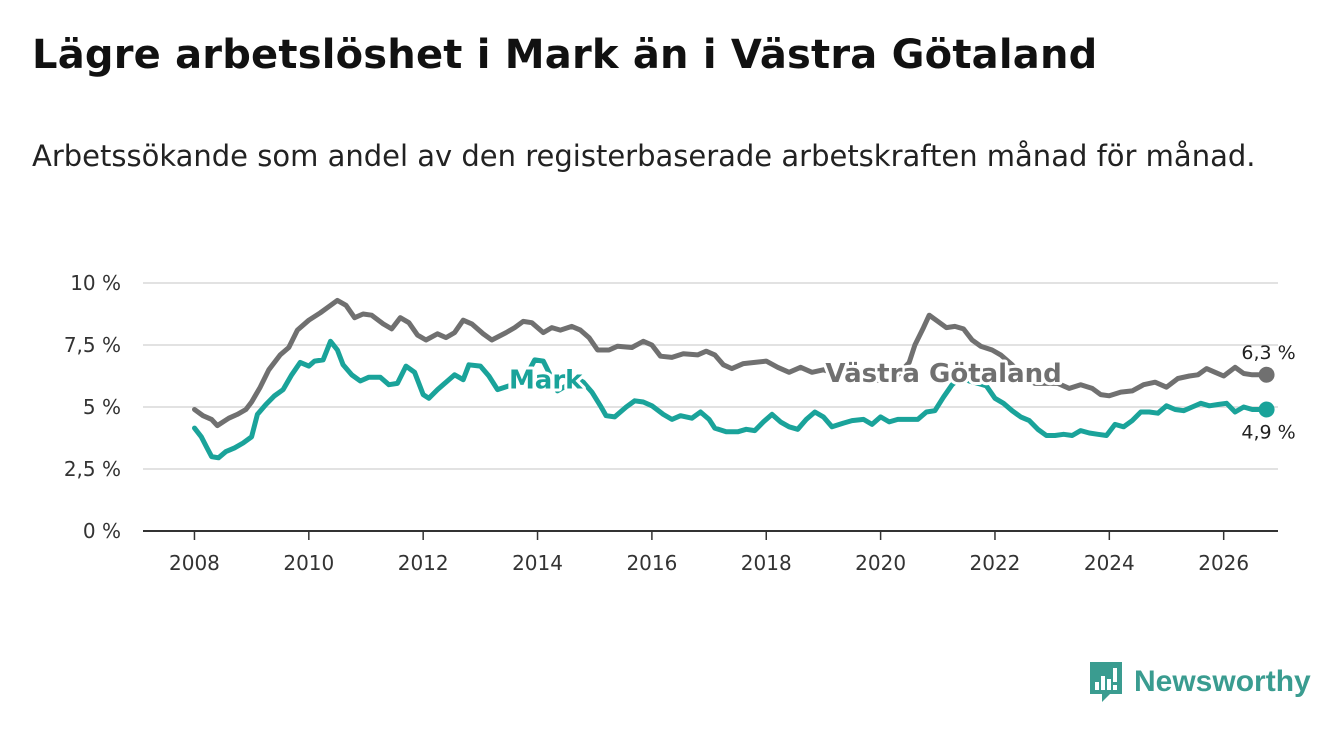 This screenshot has height=734, width=1340. I want to click on end-value-label: 4,9 %, so click(1268, 432).